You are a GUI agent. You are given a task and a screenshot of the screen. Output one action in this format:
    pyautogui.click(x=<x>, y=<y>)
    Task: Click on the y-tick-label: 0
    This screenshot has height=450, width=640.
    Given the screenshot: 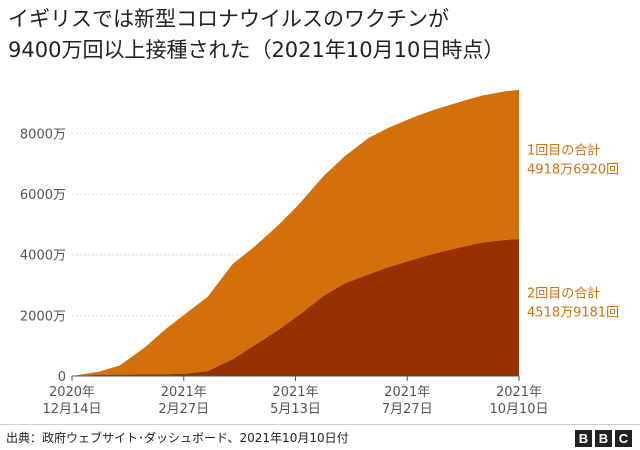 What is the action you would take?
    pyautogui.click(x=62, y=377)
    